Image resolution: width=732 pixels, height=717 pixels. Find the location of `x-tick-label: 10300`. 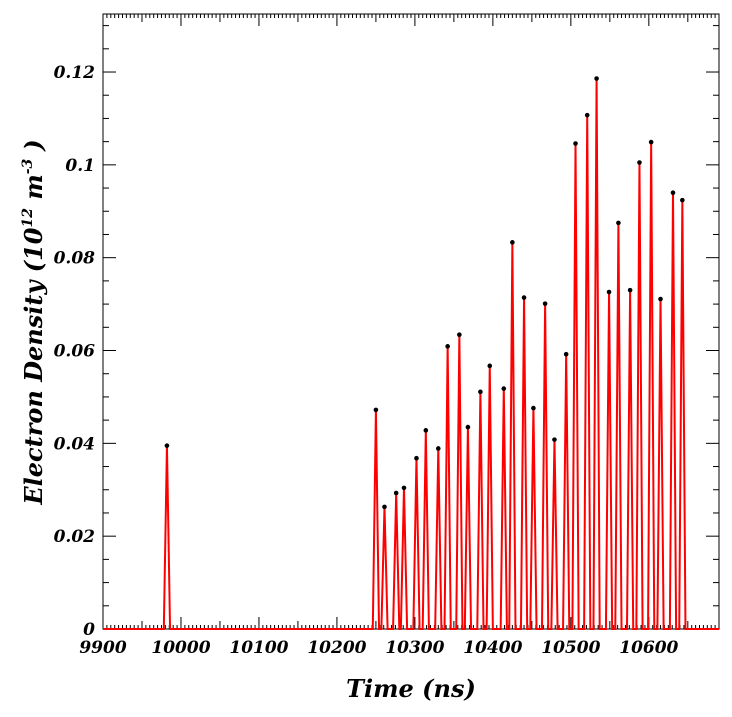

x-tick-label: 10300 is located at coordinates (414, 648).